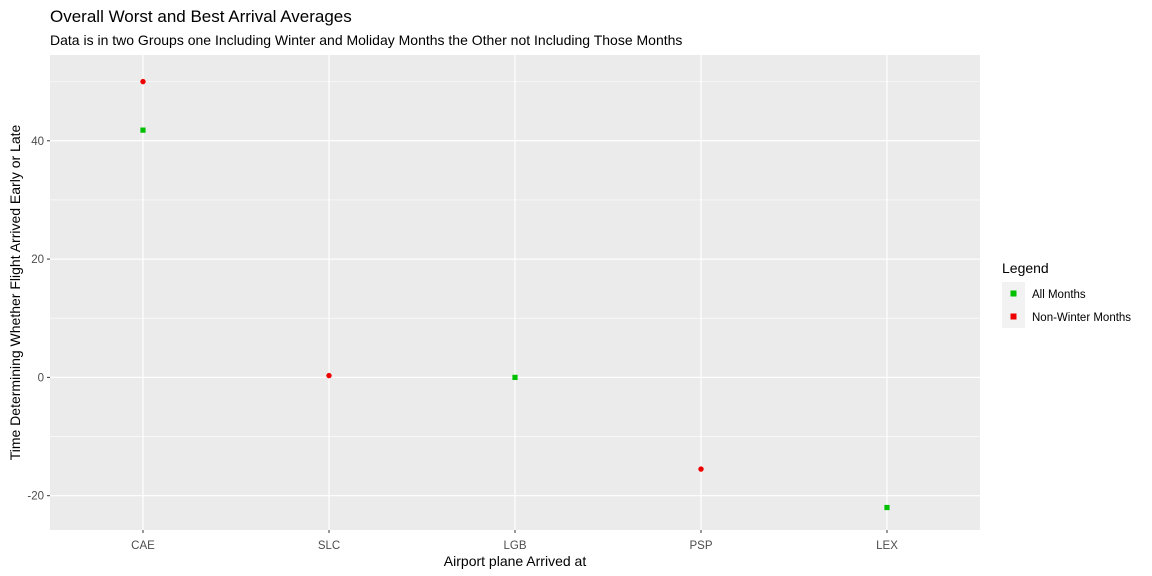  Describe the element at coordinates (41, 378) in the screenshot. I see `y-tick-label: 0` at that location.